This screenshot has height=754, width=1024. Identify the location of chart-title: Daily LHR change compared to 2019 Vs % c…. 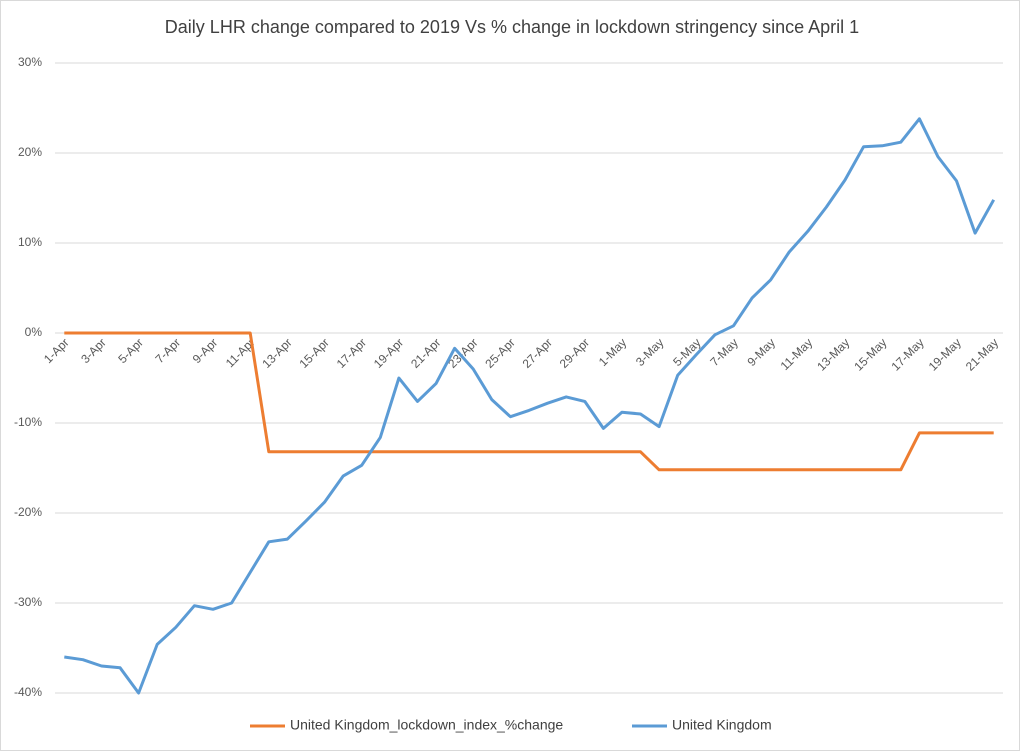
(512, 27).